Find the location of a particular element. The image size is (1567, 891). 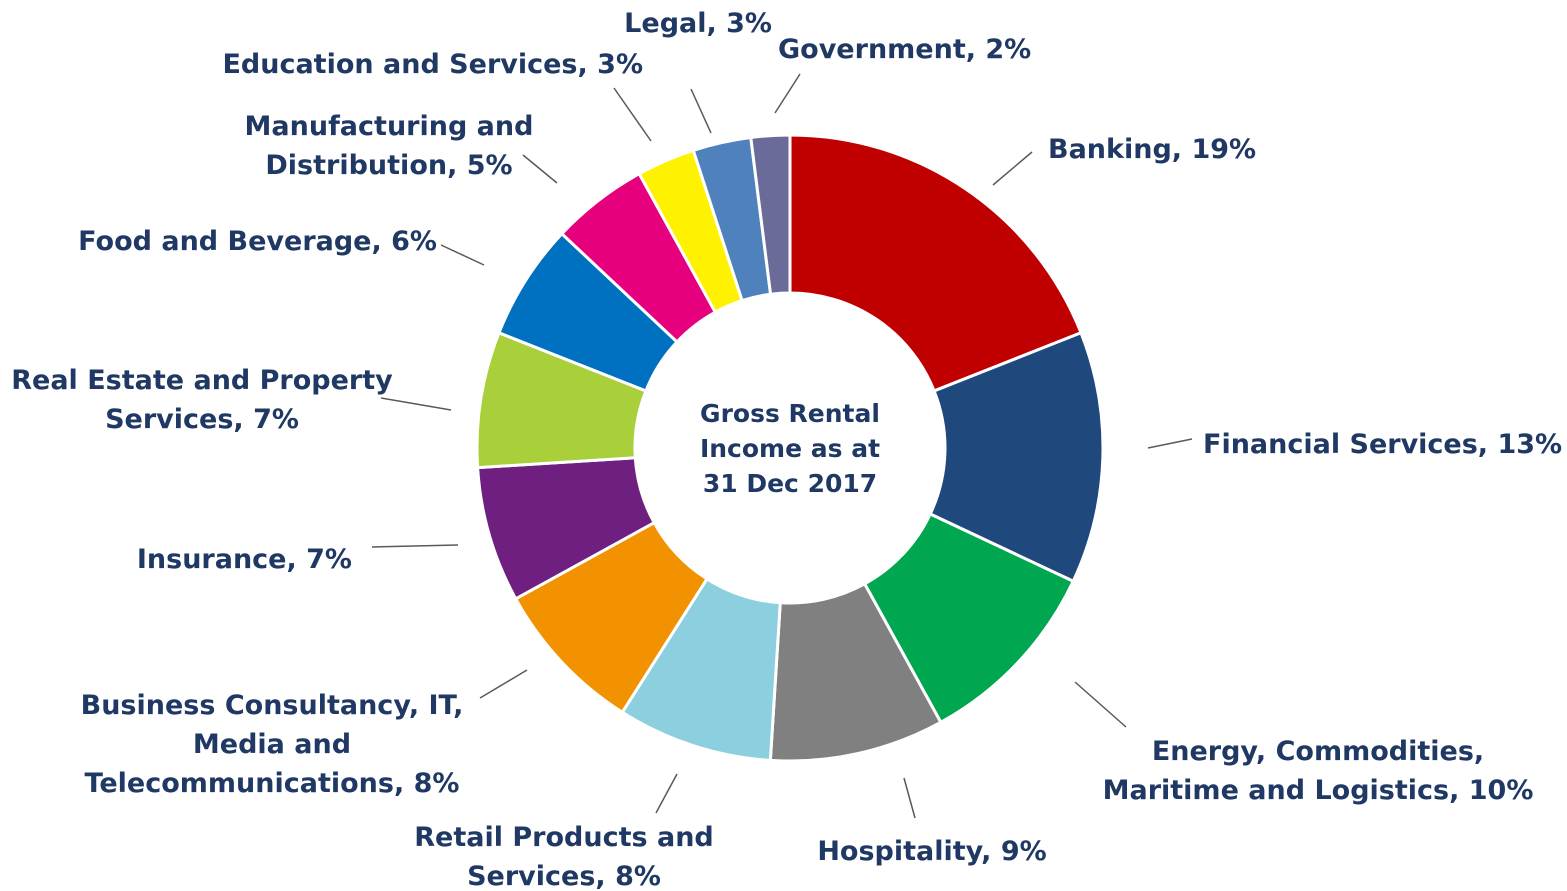

slice-label-line: Distribution, 5% is located at coordinates (388, 165).